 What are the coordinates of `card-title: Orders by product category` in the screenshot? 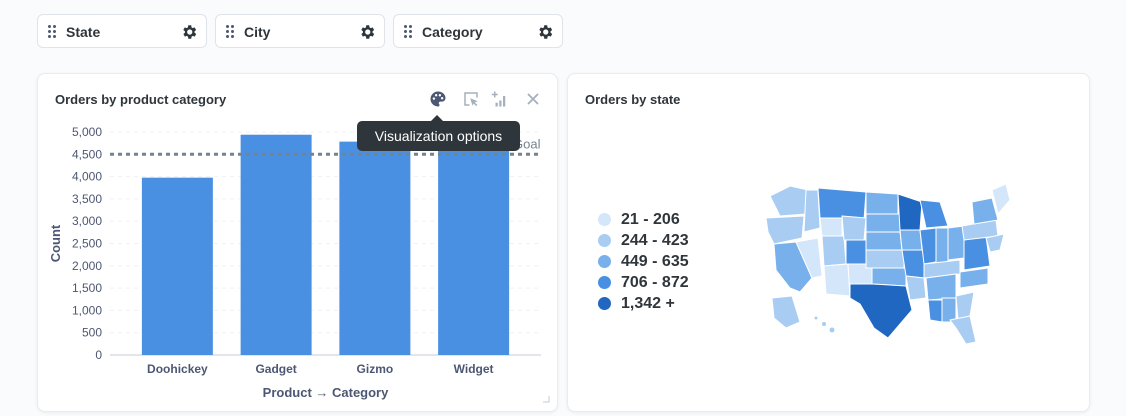 It's located at (141, 99).